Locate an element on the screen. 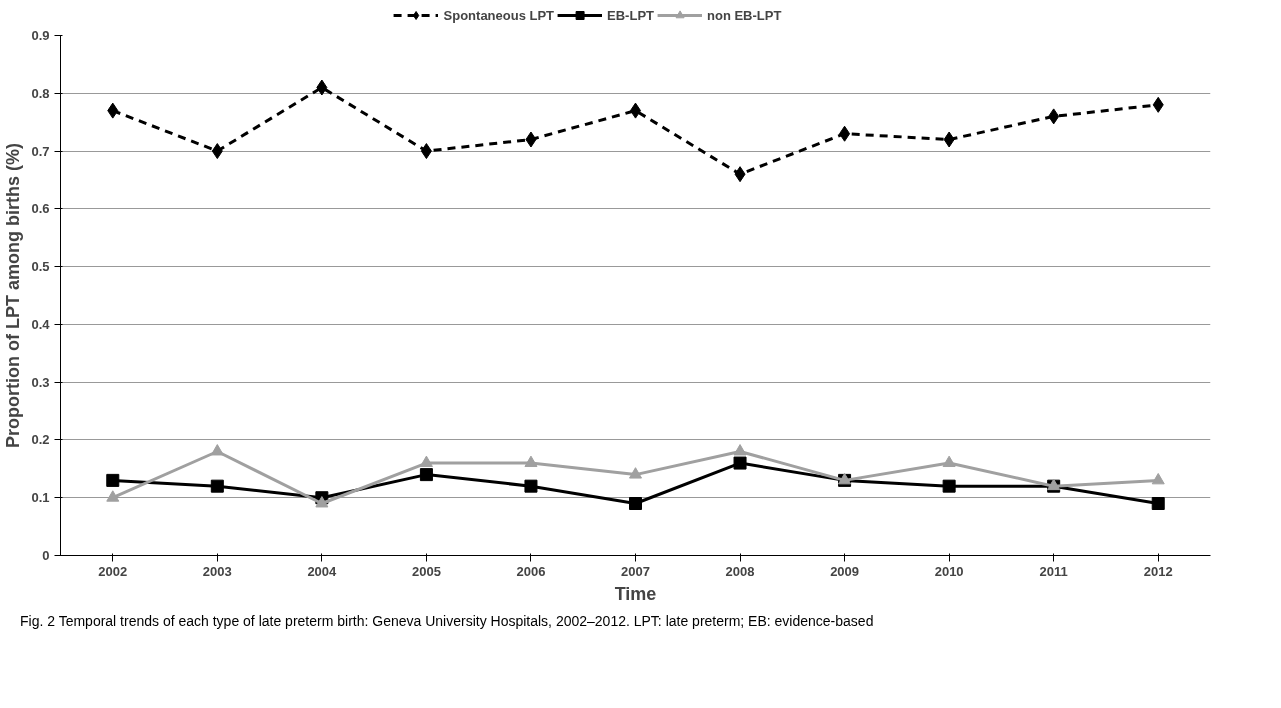 This screenshot has width=1281, height=708. x-tick-label: 2002 is located at coordinates (113, 571).